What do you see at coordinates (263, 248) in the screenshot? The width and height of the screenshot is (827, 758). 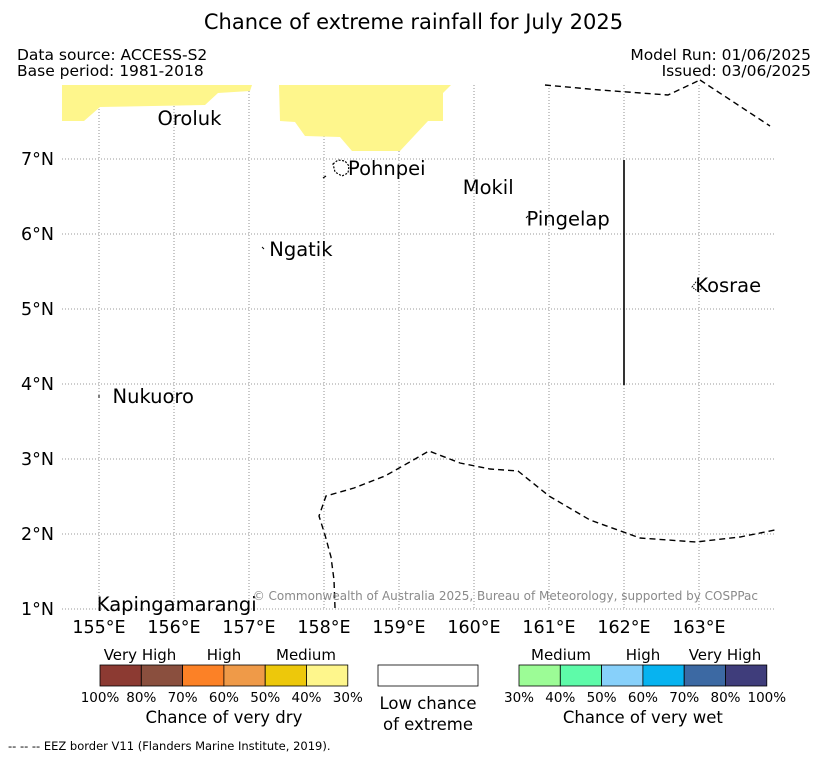 I see `ngatik-islet` at bounding box center [263, 248].